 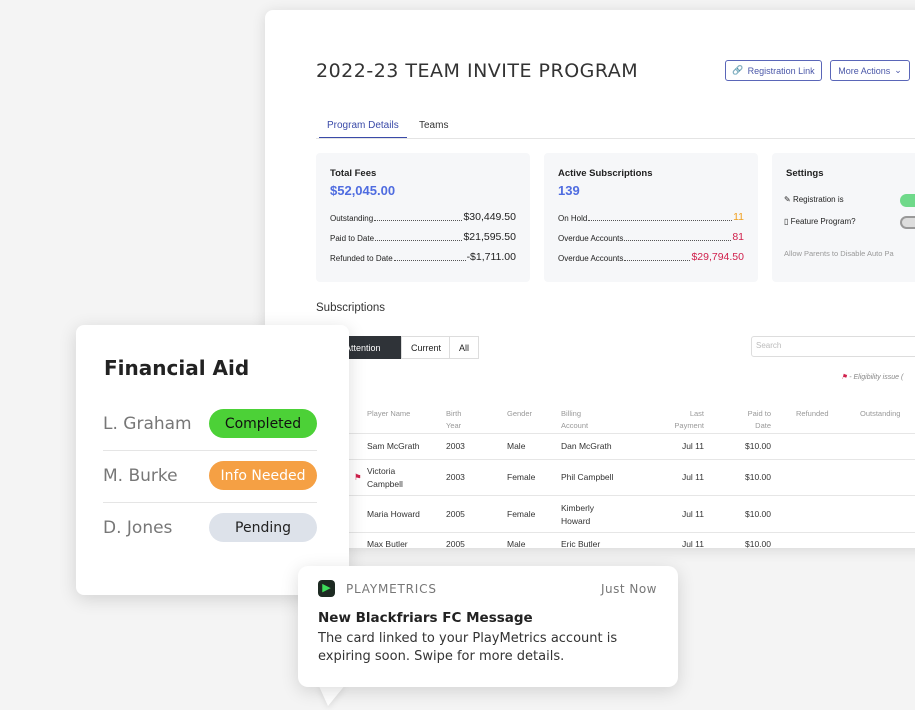 What do you see at coordinates (363, 190) in the screenshot?
I see `total-fees-value: $52,045.00` at bounding box center [363, 190].